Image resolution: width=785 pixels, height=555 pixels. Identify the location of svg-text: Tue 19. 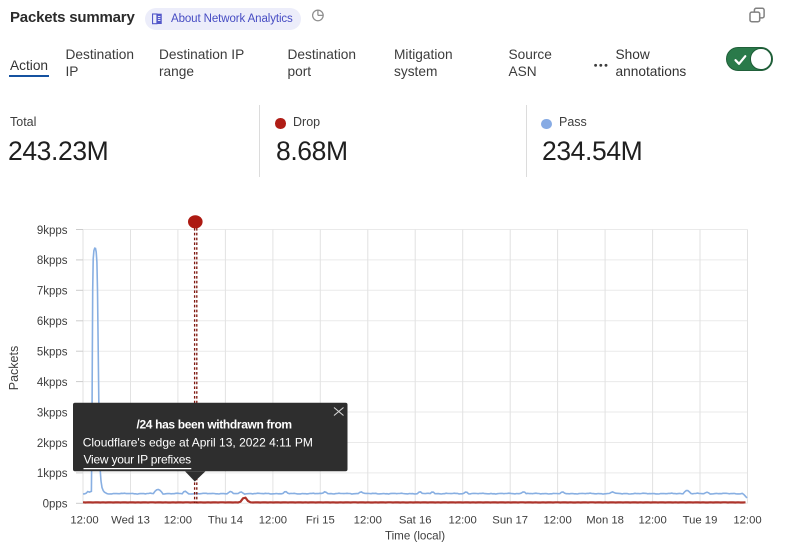
(700, 521).